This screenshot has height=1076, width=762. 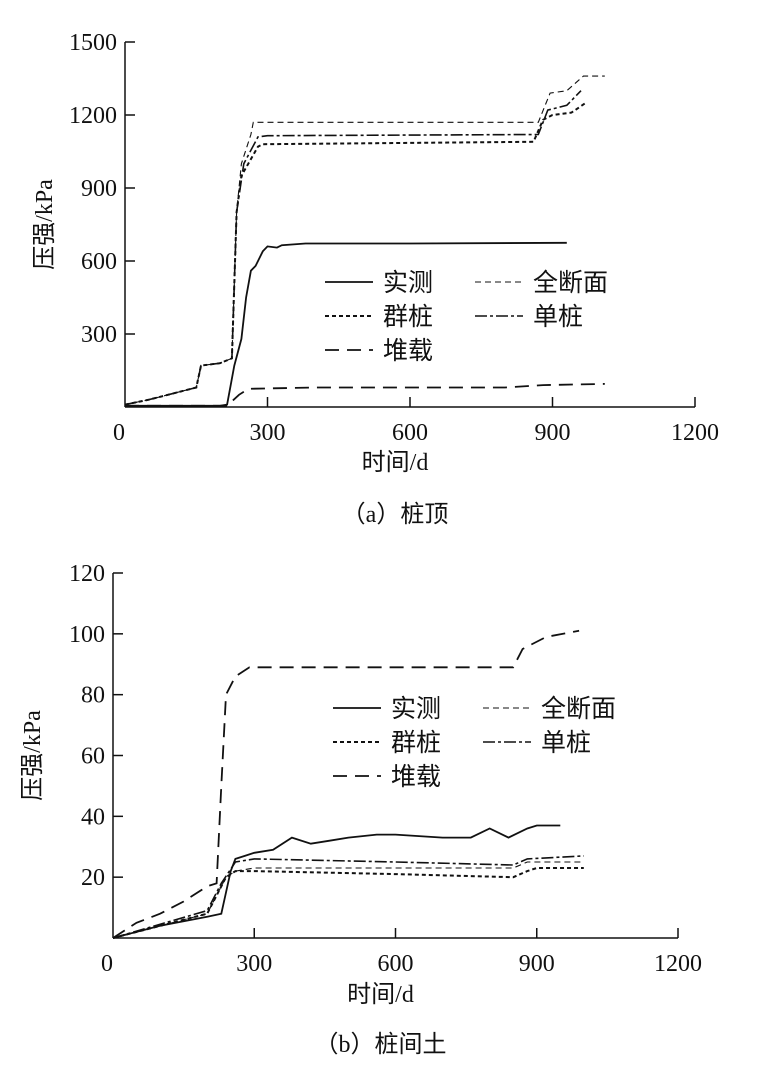 I want to click on y-tick-label: 40, so click(x=93, y=817).